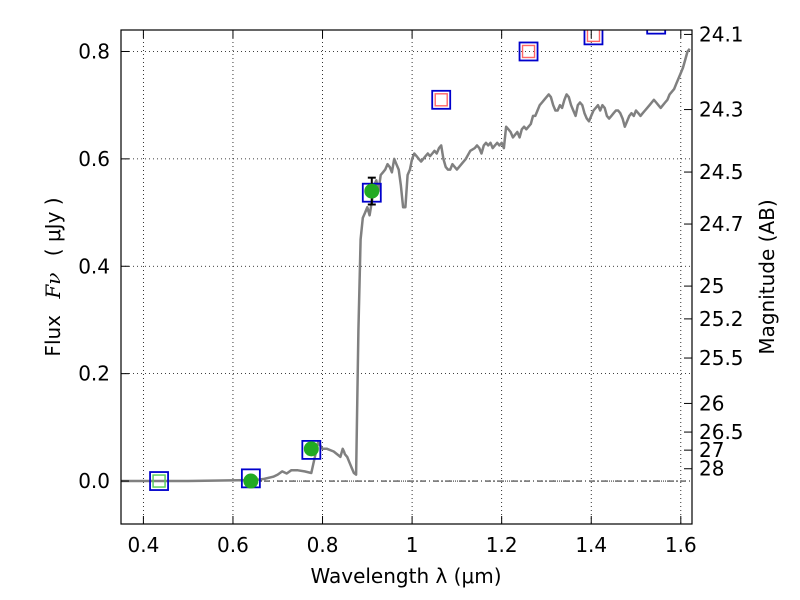  What do you see at coordinates (591, 545) in the screenshot?
I see `x-tick-label: 1.4` at bounding box center [591, 545].